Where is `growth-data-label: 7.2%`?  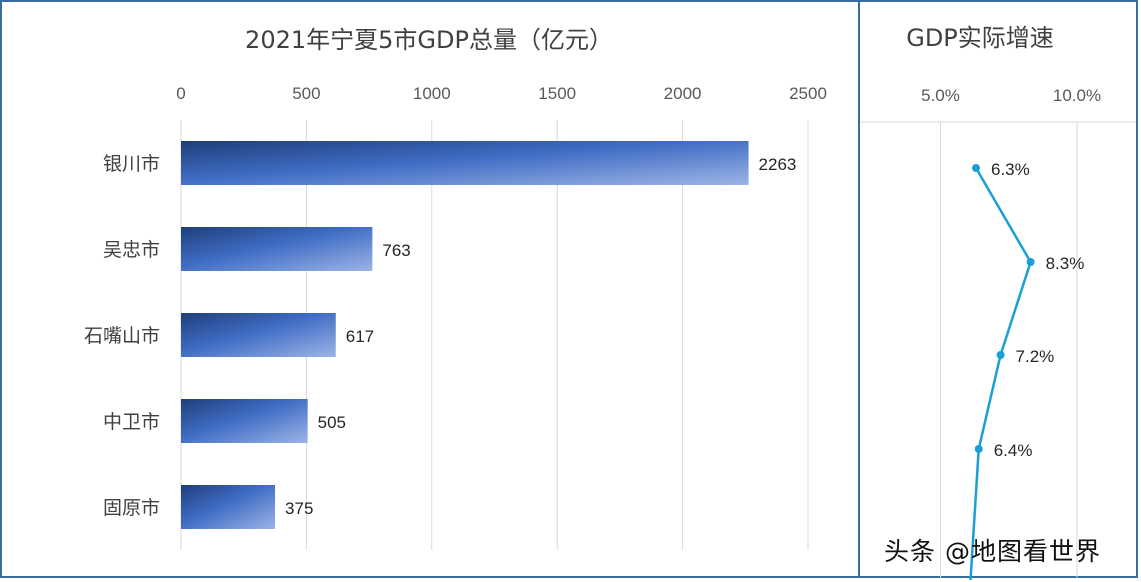 growth-data-label: 7.2% is located at coordinates (1035, 356).